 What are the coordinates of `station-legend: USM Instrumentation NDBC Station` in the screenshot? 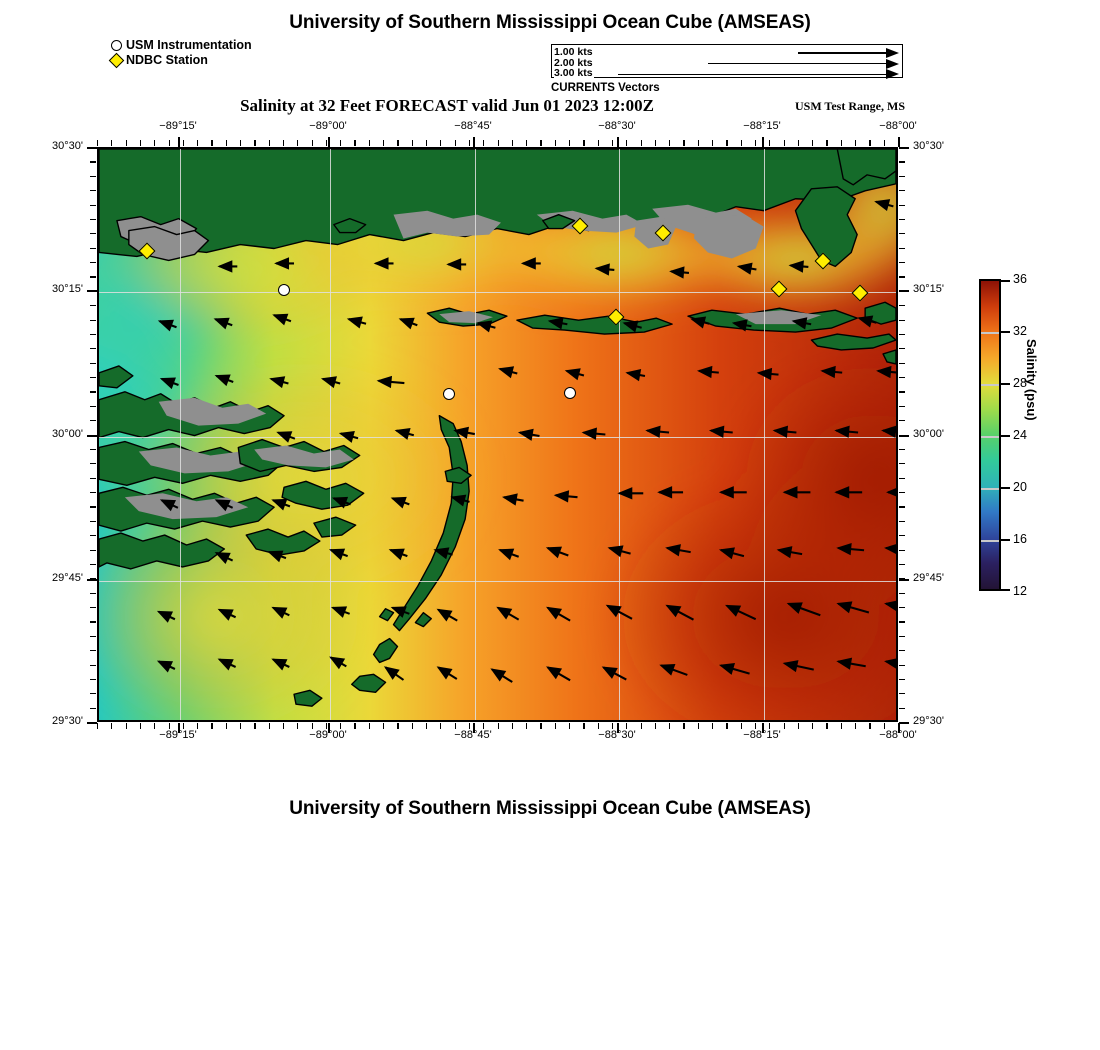 It's located at (180, 53).